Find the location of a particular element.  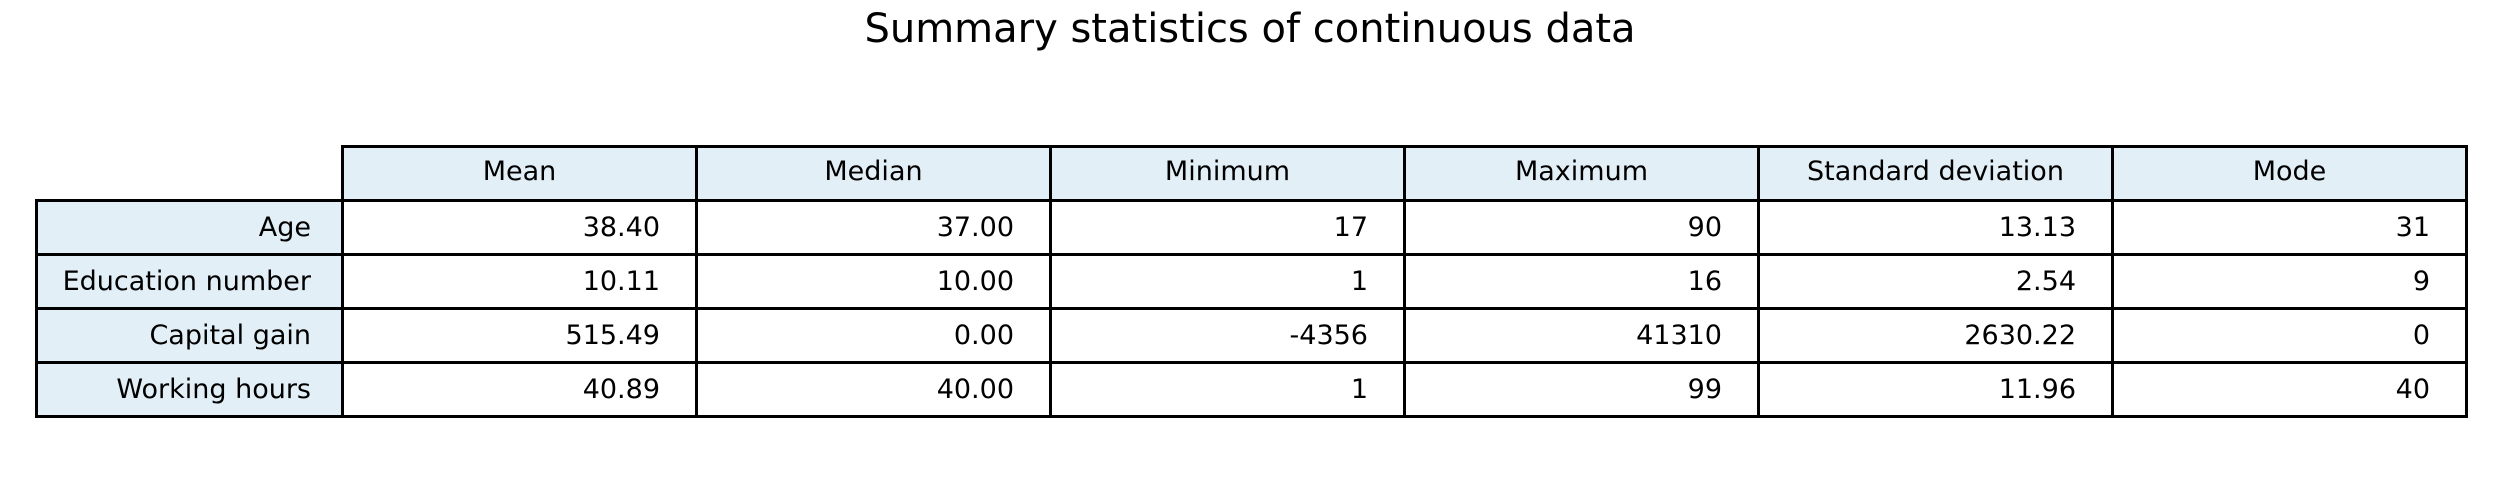

column-header-minimum: Minimum is located at coordinates (1227, 173).